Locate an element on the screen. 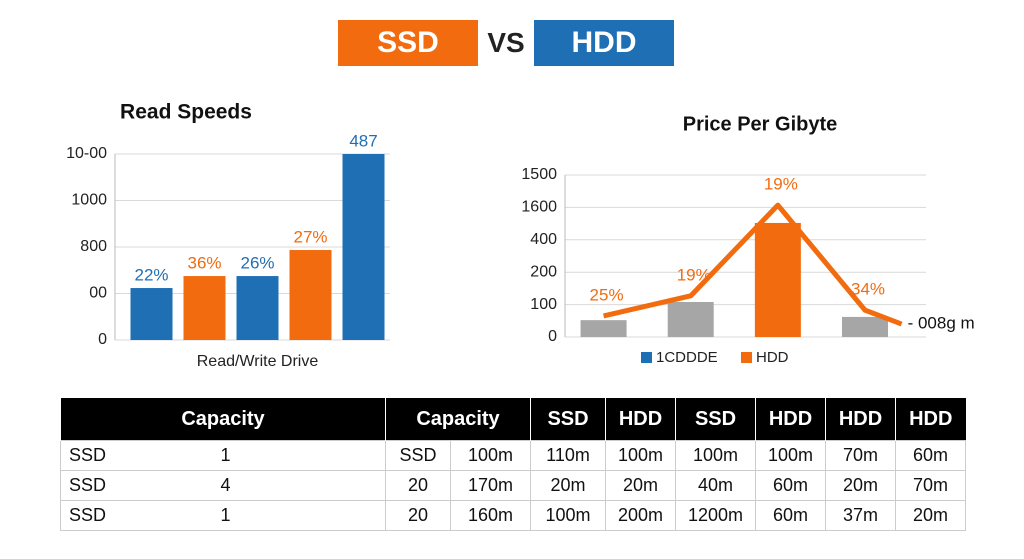  y-tick-label: 800 is located at coordinates (93, 246).